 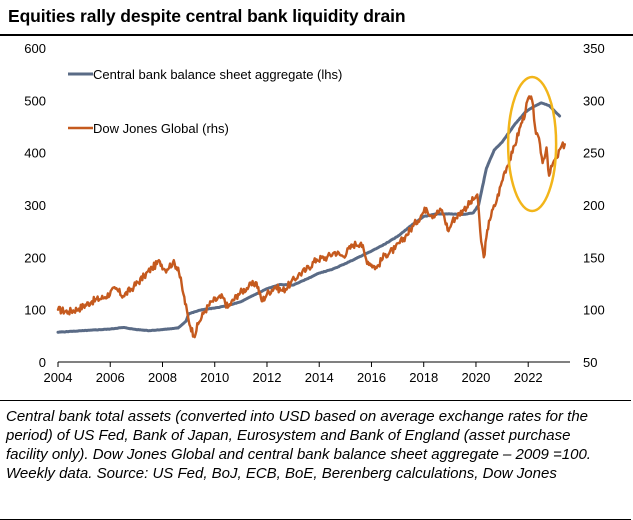 I want to click on y-left-tick-label: 600, so click(x=35, y=48).